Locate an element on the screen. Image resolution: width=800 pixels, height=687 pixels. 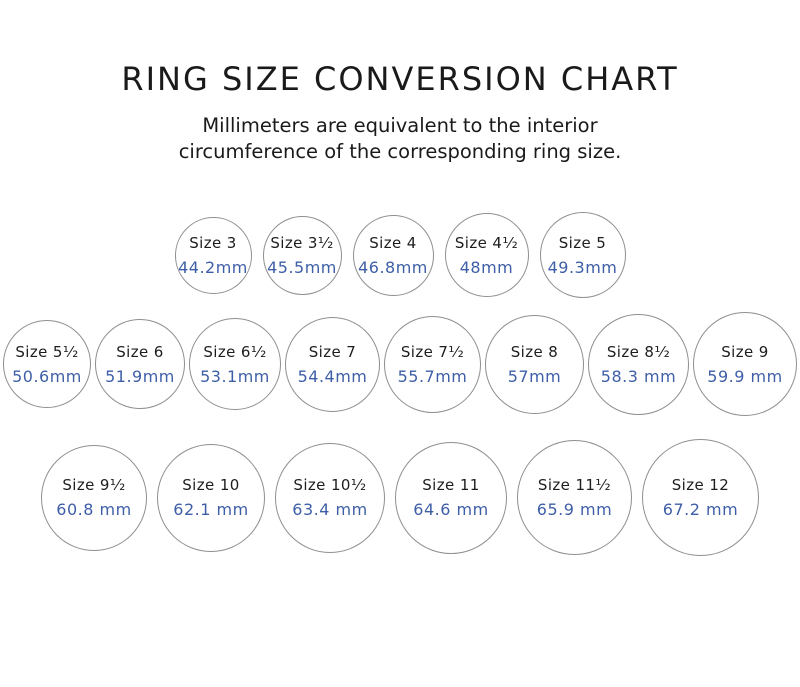
ring-circle: Size 5 49.3mm is located at coordinates (582, 255).